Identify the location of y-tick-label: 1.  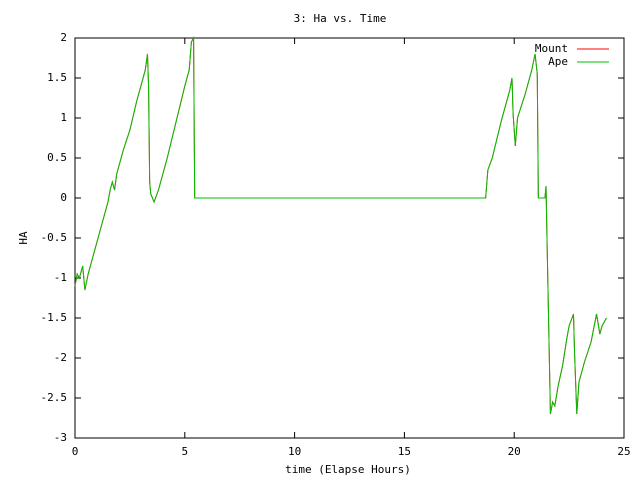
(63, 117).